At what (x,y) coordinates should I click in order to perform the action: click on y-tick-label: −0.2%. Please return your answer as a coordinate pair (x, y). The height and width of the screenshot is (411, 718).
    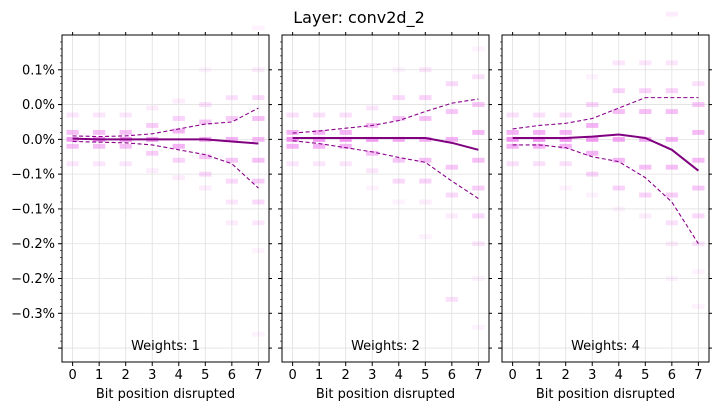
    Looking at the image, I should click on (33, 279).